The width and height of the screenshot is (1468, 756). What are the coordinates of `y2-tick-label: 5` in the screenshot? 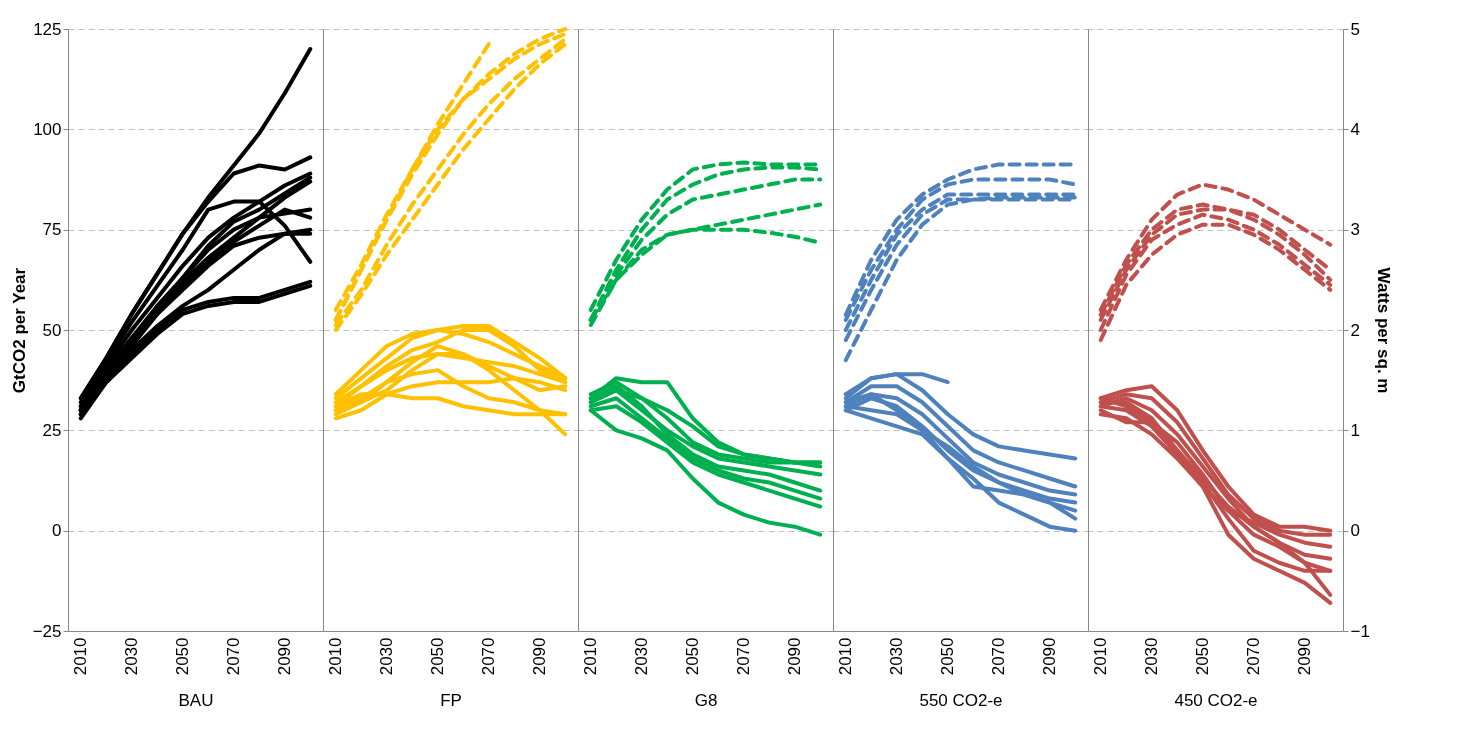 It's located at (1355, 29).